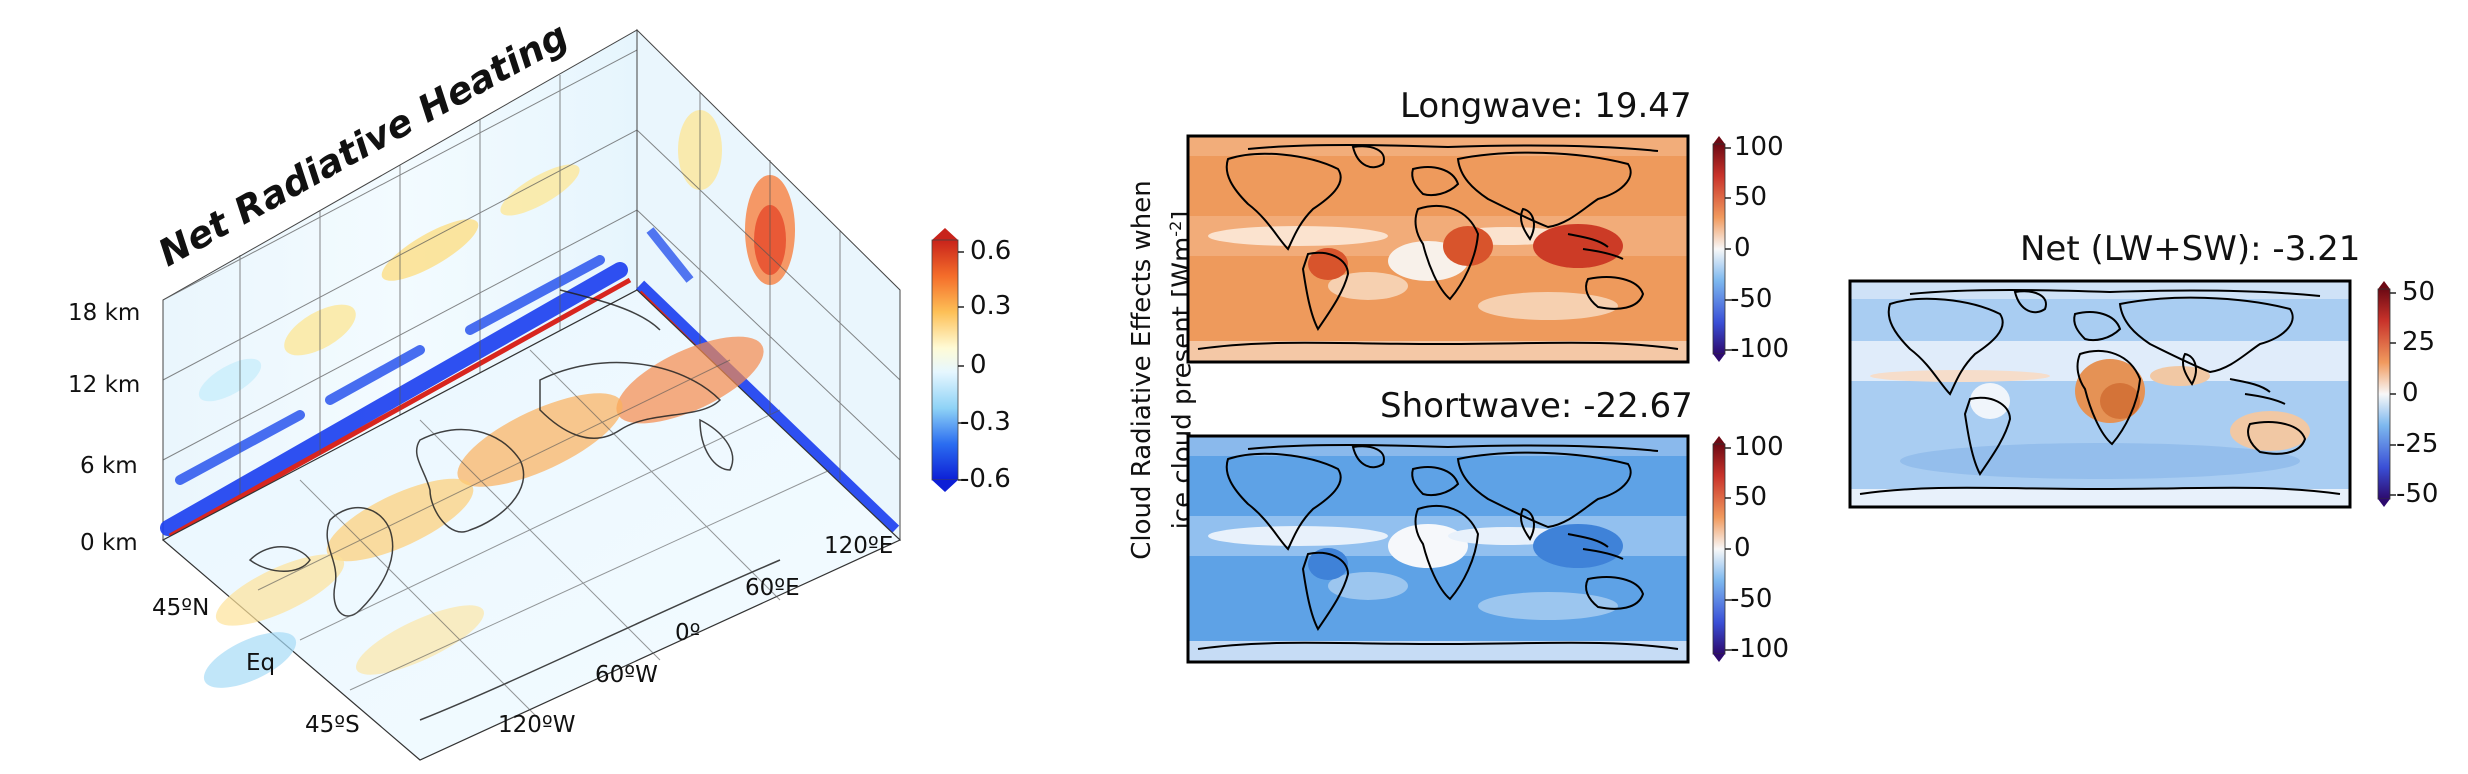 The height and width of the screenshot is (774, 2468). I want to click on lw-cbar-tick-50: 50, so click(1751, 197).